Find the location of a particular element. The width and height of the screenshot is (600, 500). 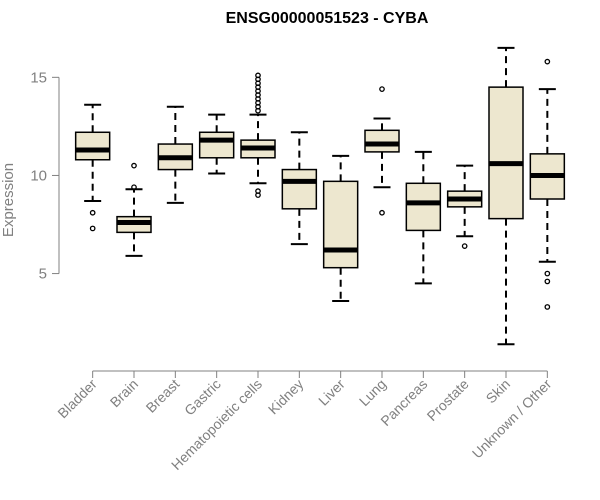

y-axis-title: Expression is located at coordinates (8, 200).